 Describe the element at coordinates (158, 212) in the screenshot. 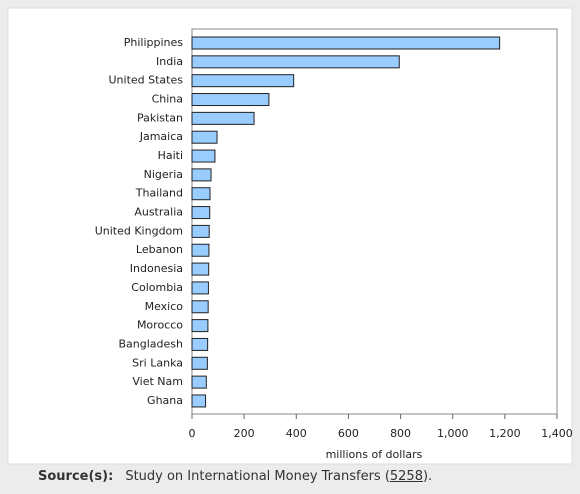

I see `y-tick-label: Australia` at that location.